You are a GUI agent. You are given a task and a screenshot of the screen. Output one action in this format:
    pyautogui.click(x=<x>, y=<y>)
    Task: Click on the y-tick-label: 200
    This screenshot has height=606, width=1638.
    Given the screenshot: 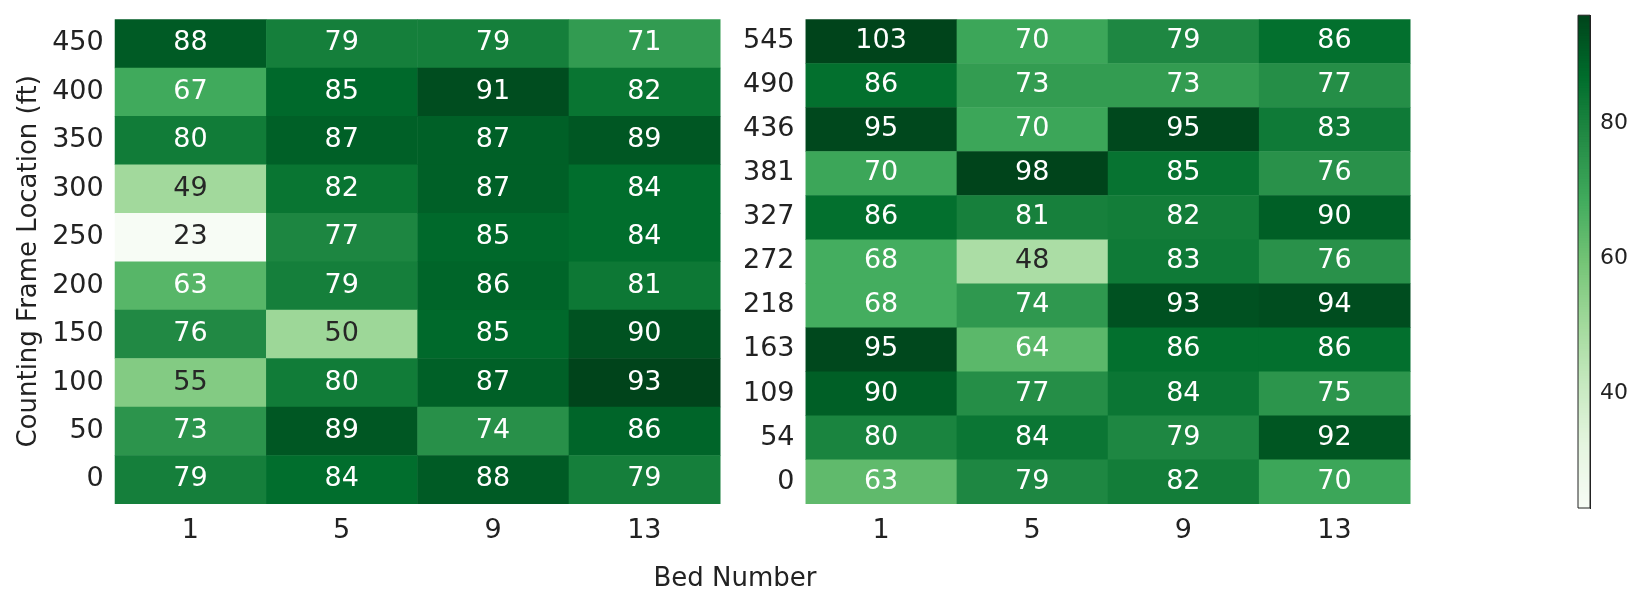 What is the action you would take?
    pyautogui.click(x=78, y=283)
    